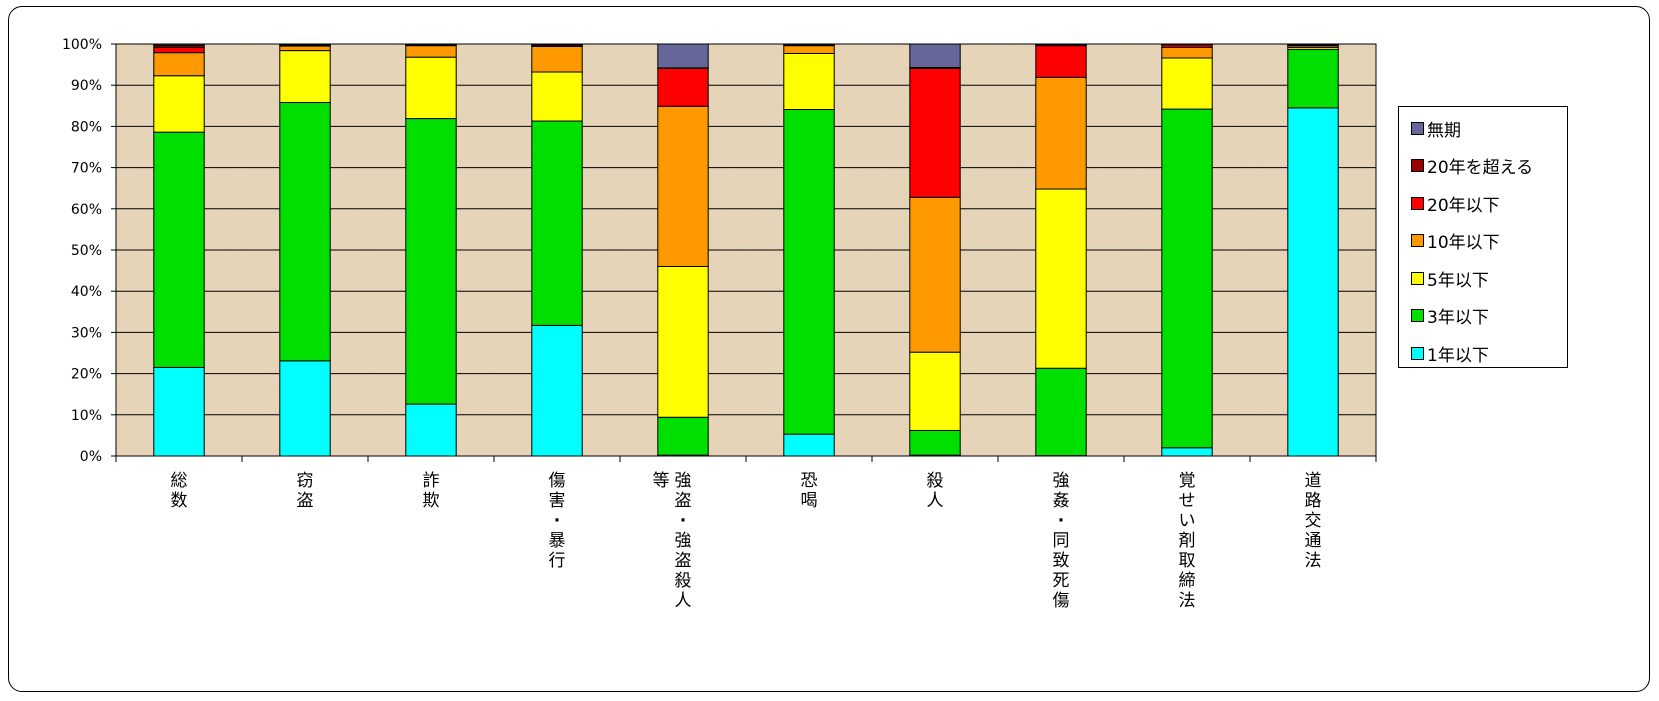  Describe the element at coordinates (179, 481) in the screenshot. I see `x-category-char: 総` at that location.